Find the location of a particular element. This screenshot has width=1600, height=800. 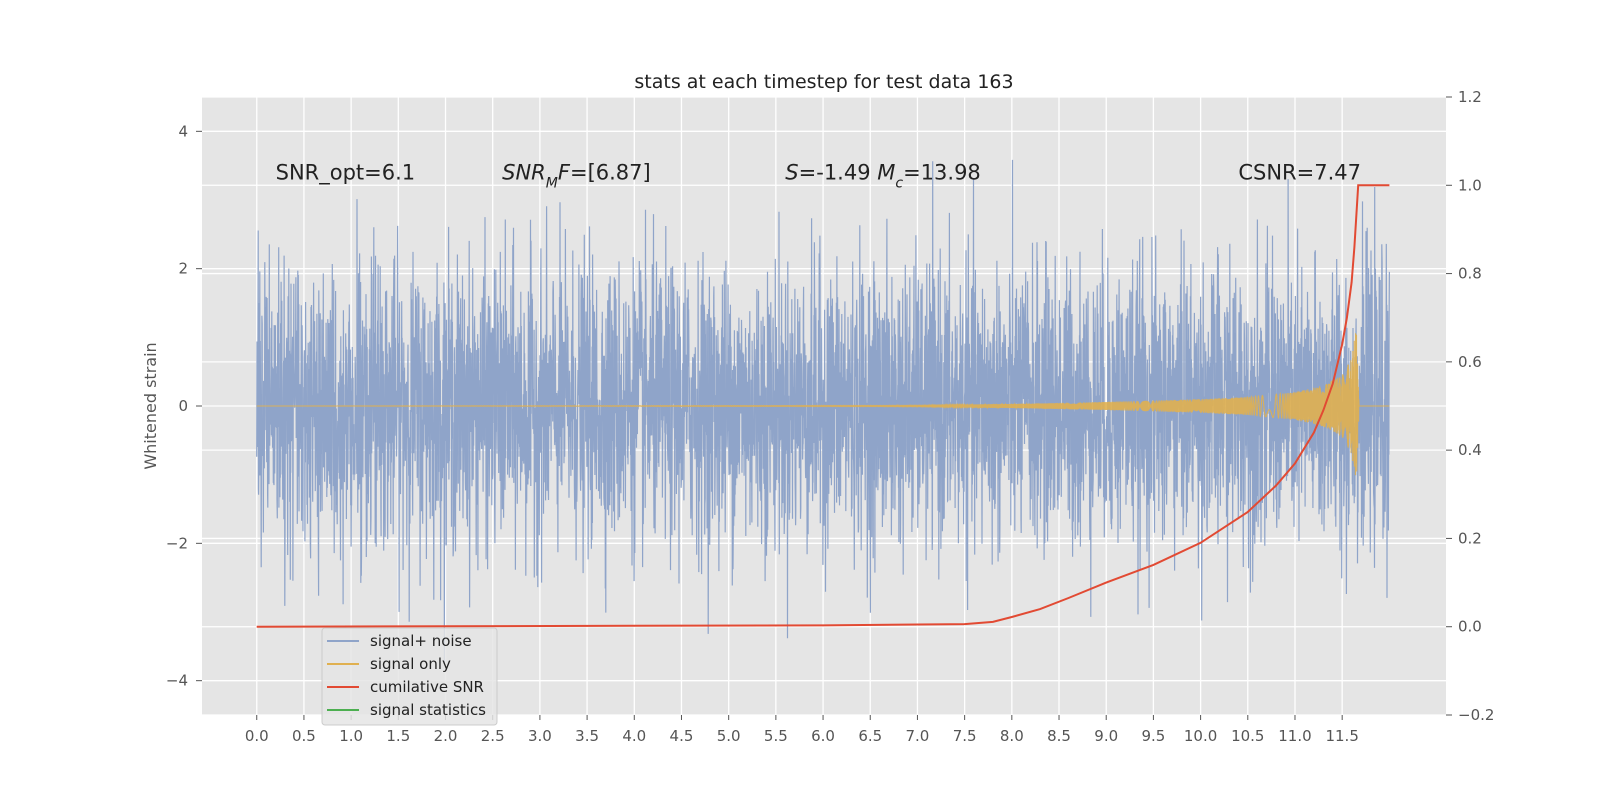

x-tick-label: 0.5 is located at coordinates (304, 736).